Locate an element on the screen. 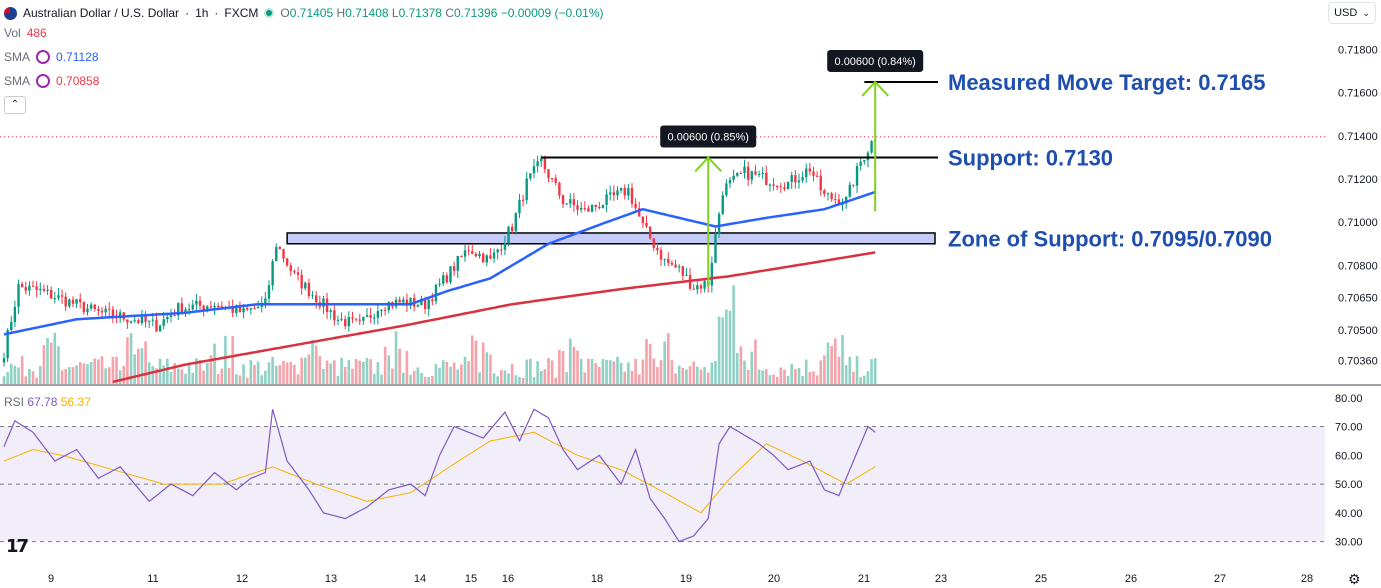 This screenshot has height=588, width=1381. symbol-name: Australian Dollar / U.S. Dollar is located at coordinates (101, 13).